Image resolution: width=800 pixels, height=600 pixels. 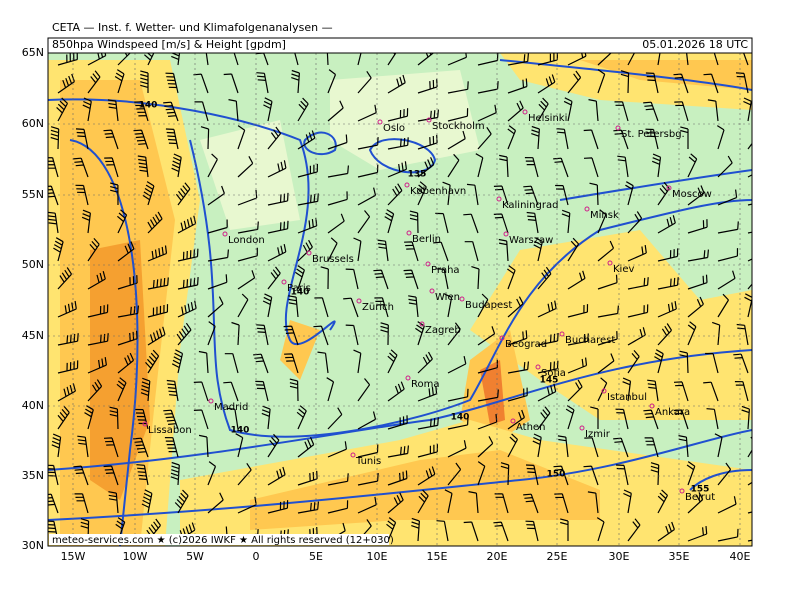 I want to click on city-label: Zürich, so click(x=378, y=307).